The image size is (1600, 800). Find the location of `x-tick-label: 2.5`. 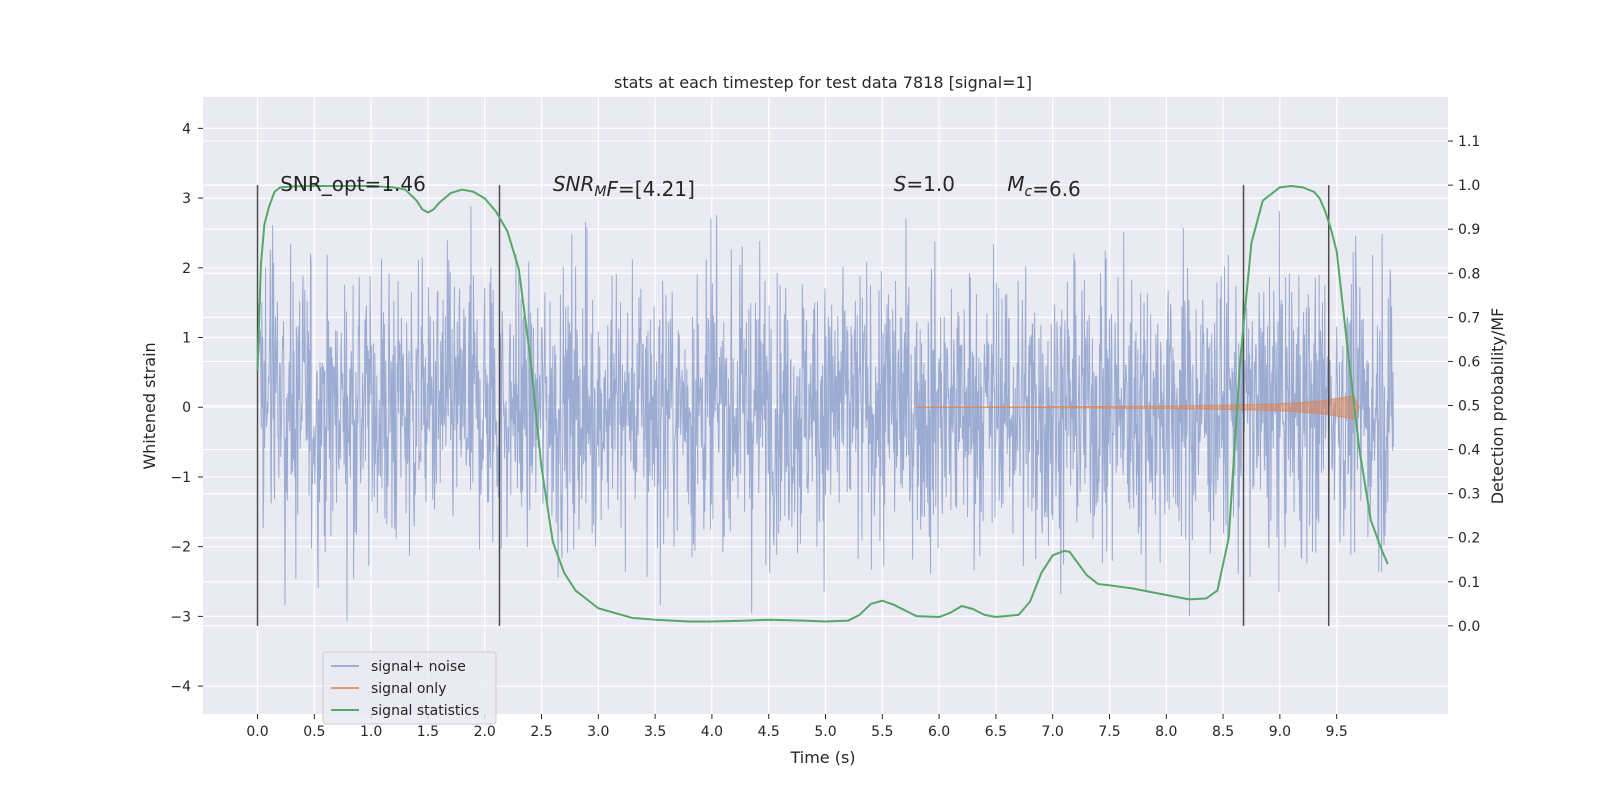

x-tick-label: 2.5 is located at coordinates (541, 732).